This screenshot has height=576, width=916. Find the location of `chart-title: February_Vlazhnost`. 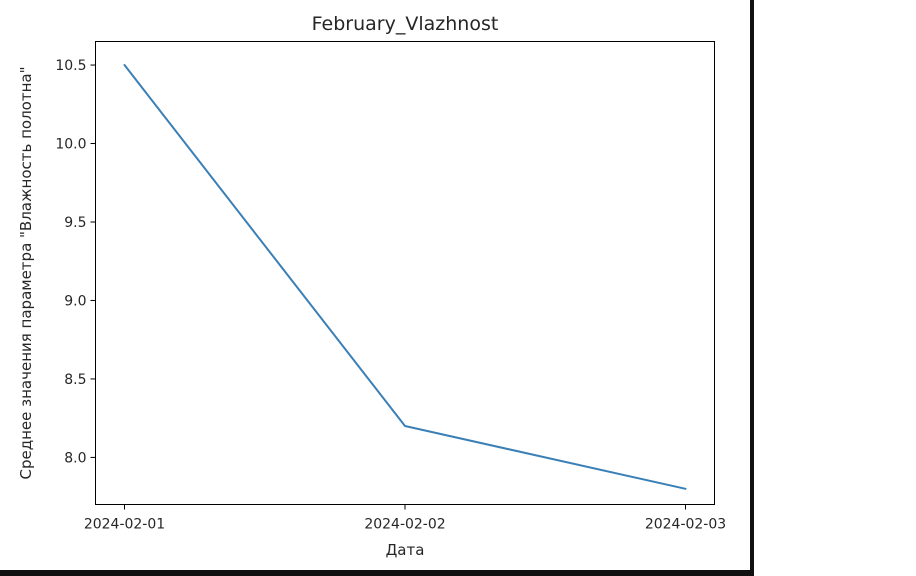

chart-title: February_Vlazhnost is located at coordinates (405, 24).